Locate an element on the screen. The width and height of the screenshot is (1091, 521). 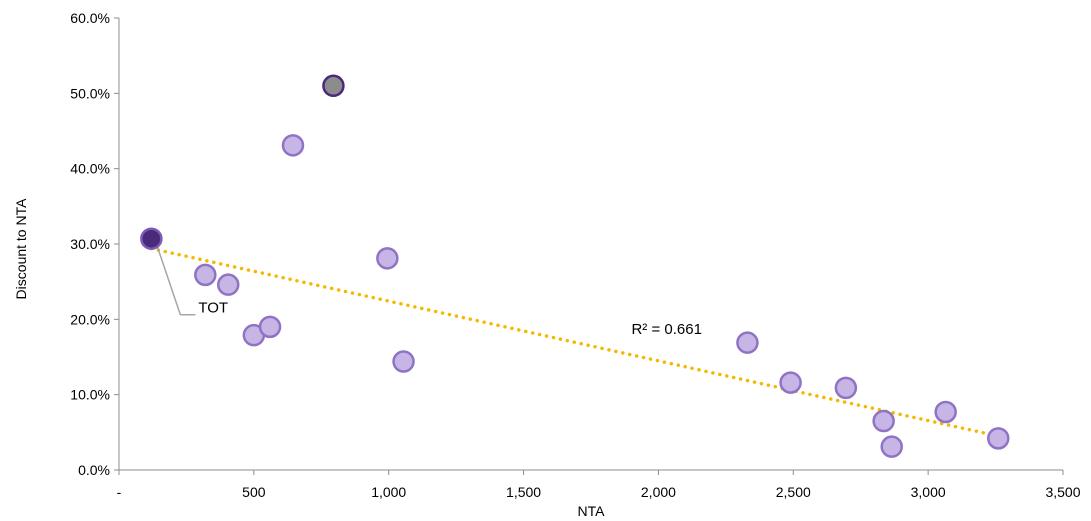
point-label-tot: TOT is located at coordinates (213, 308).